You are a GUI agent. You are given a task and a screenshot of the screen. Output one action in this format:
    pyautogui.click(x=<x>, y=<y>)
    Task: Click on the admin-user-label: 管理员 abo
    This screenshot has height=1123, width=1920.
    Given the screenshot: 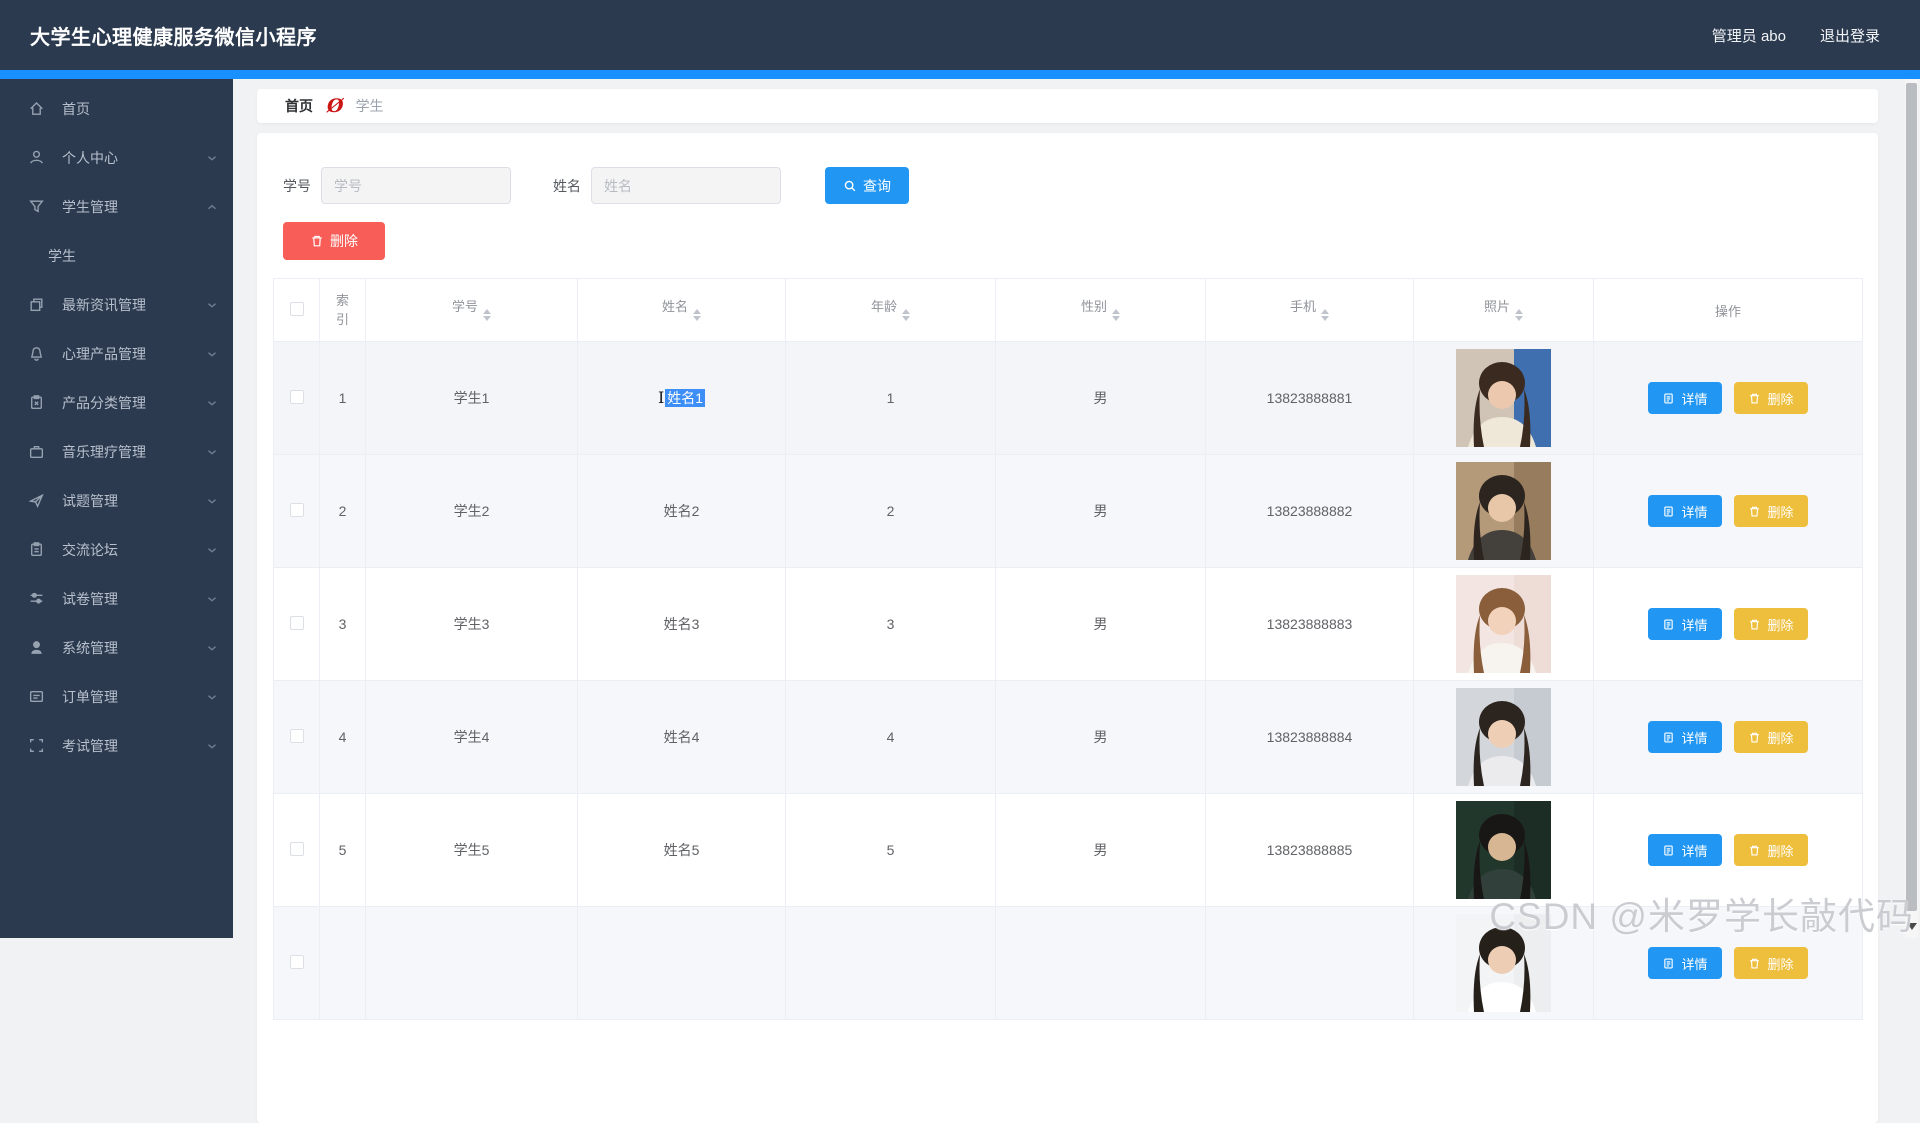 What is the action you would take?
    pyautogui.click(x=1748, y=36)
    